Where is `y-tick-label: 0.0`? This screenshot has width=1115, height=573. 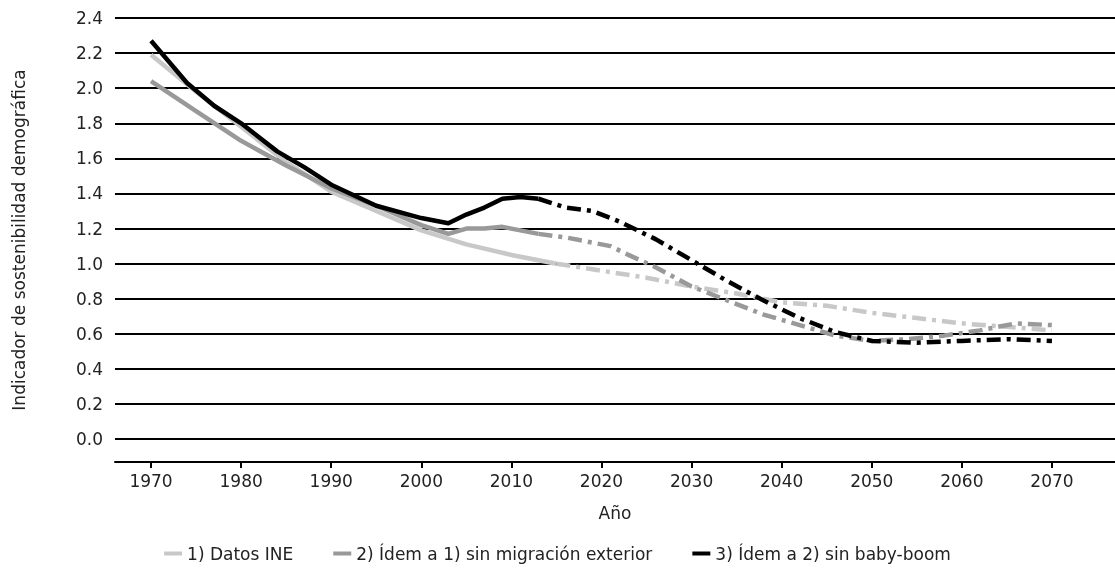
y-tick-label: 0.0 is located at coordinates (89, 439).